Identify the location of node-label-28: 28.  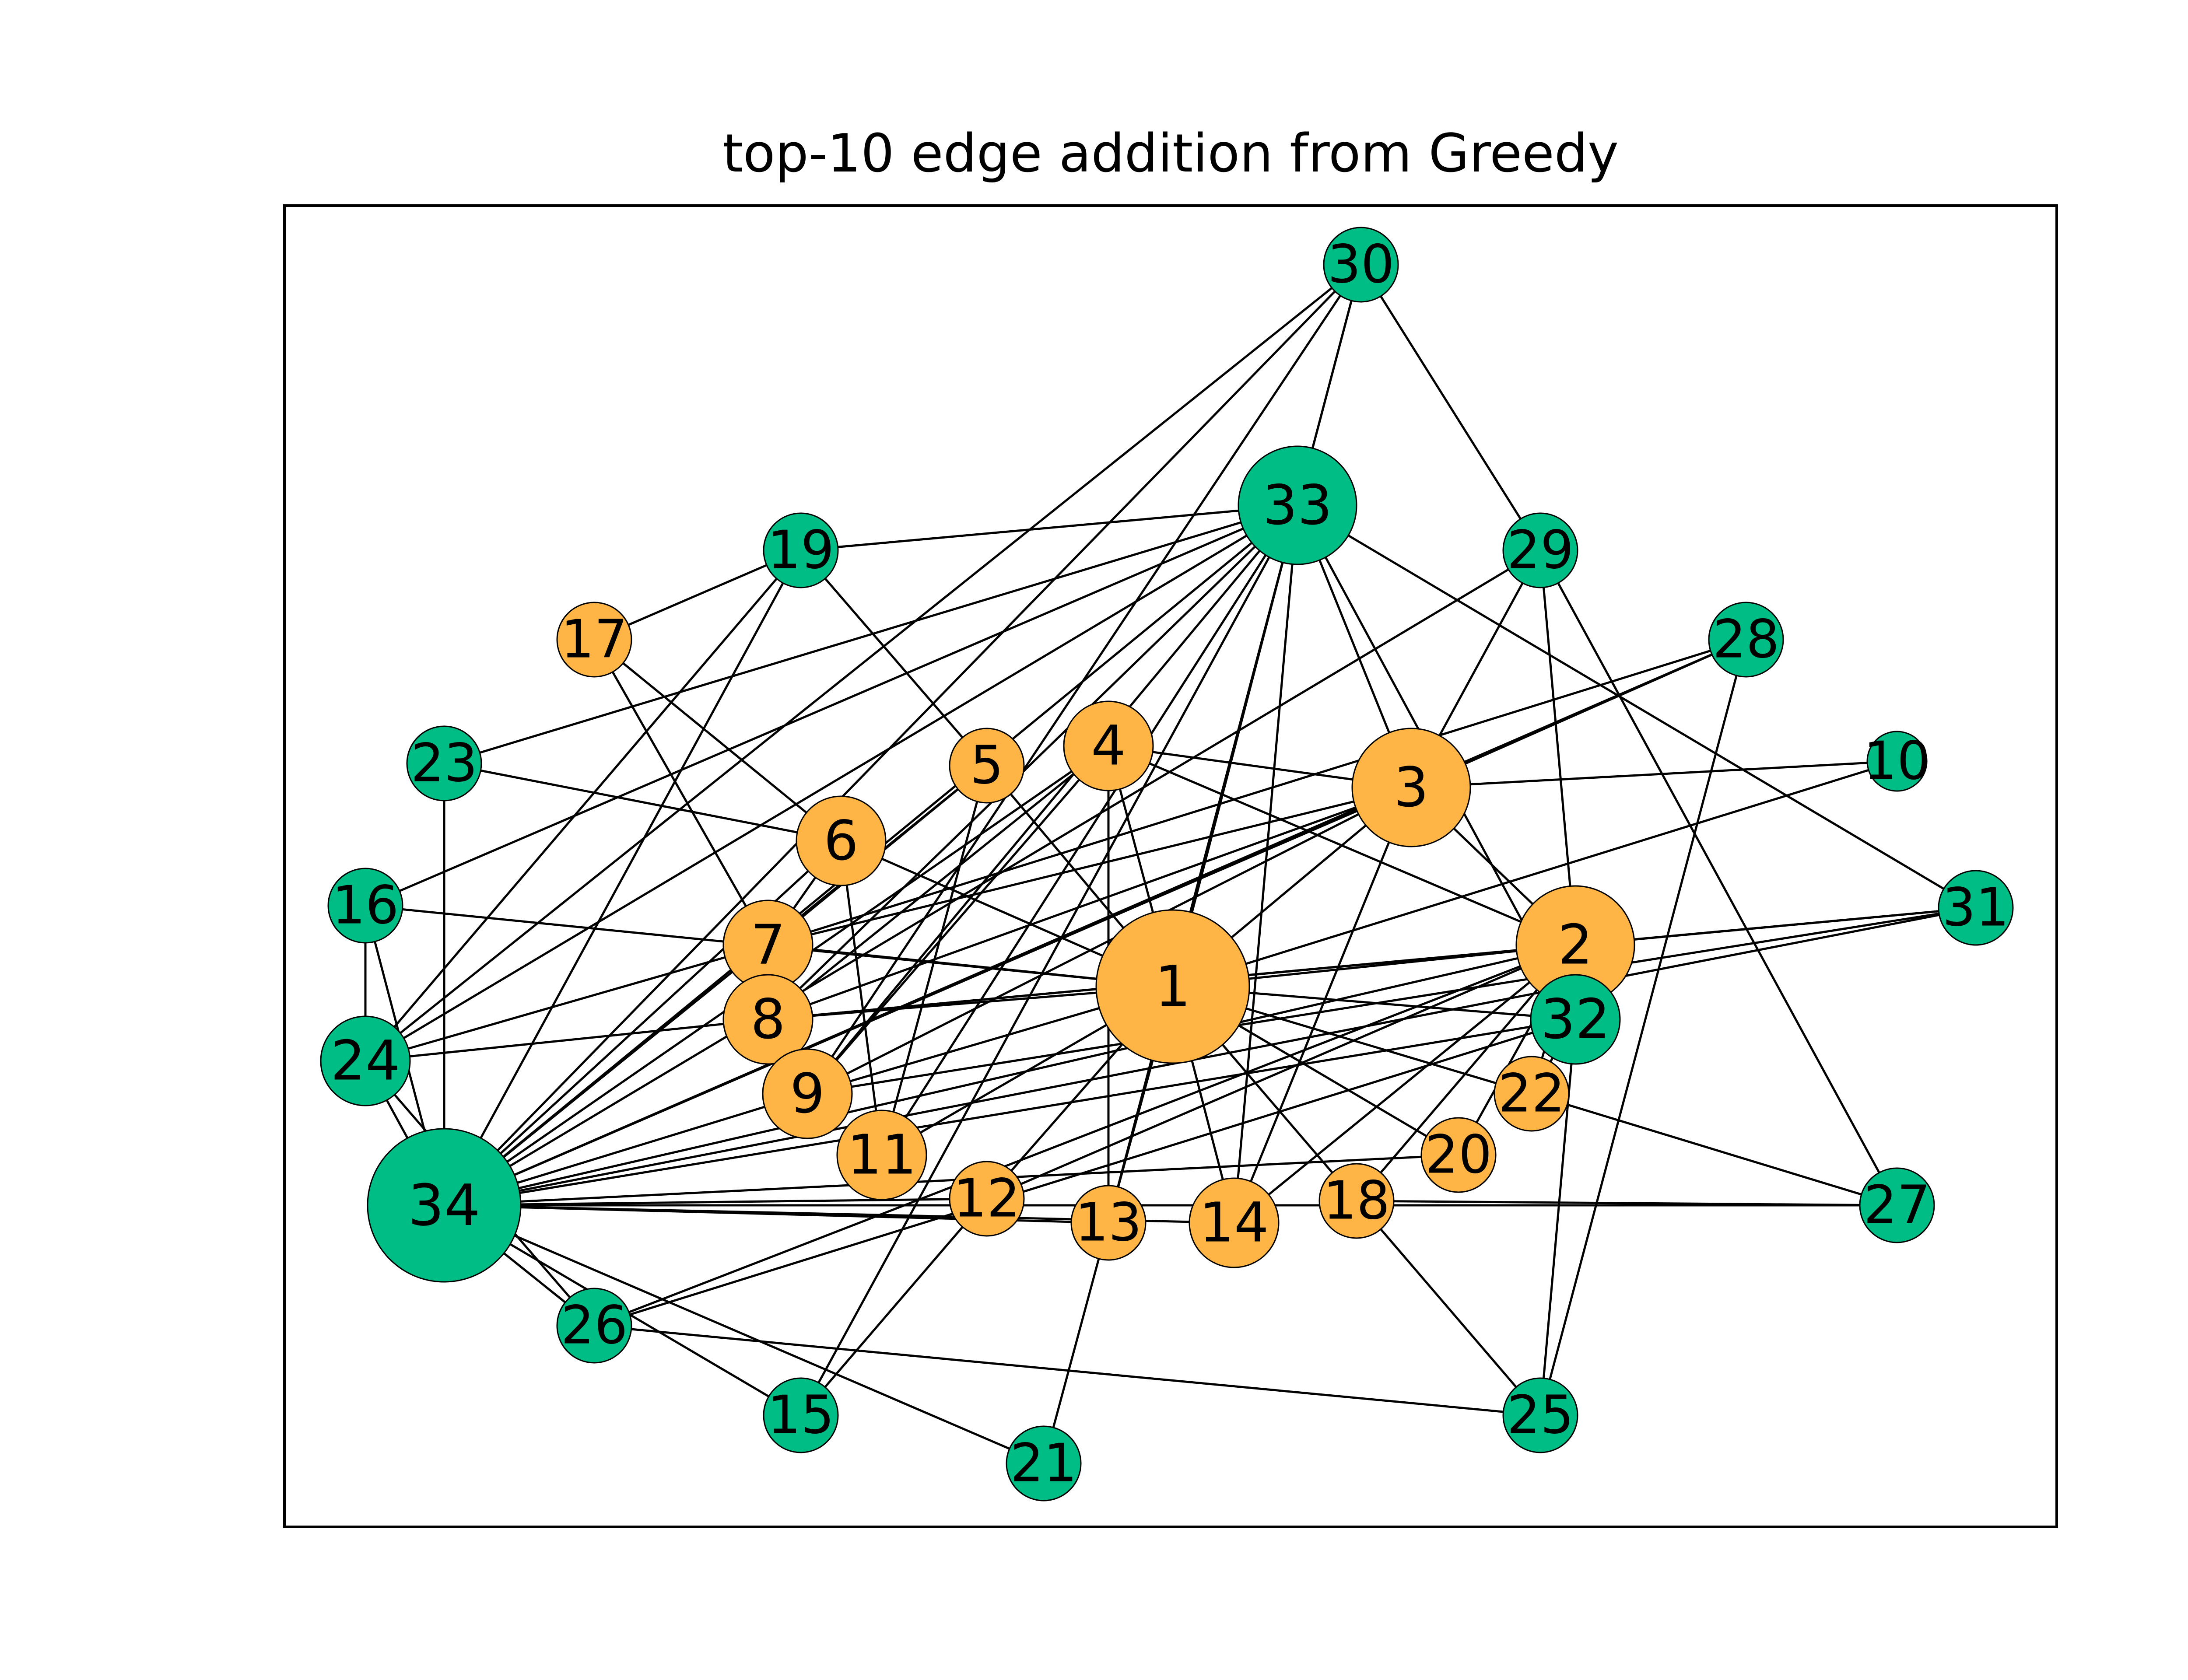
(1746, 639).